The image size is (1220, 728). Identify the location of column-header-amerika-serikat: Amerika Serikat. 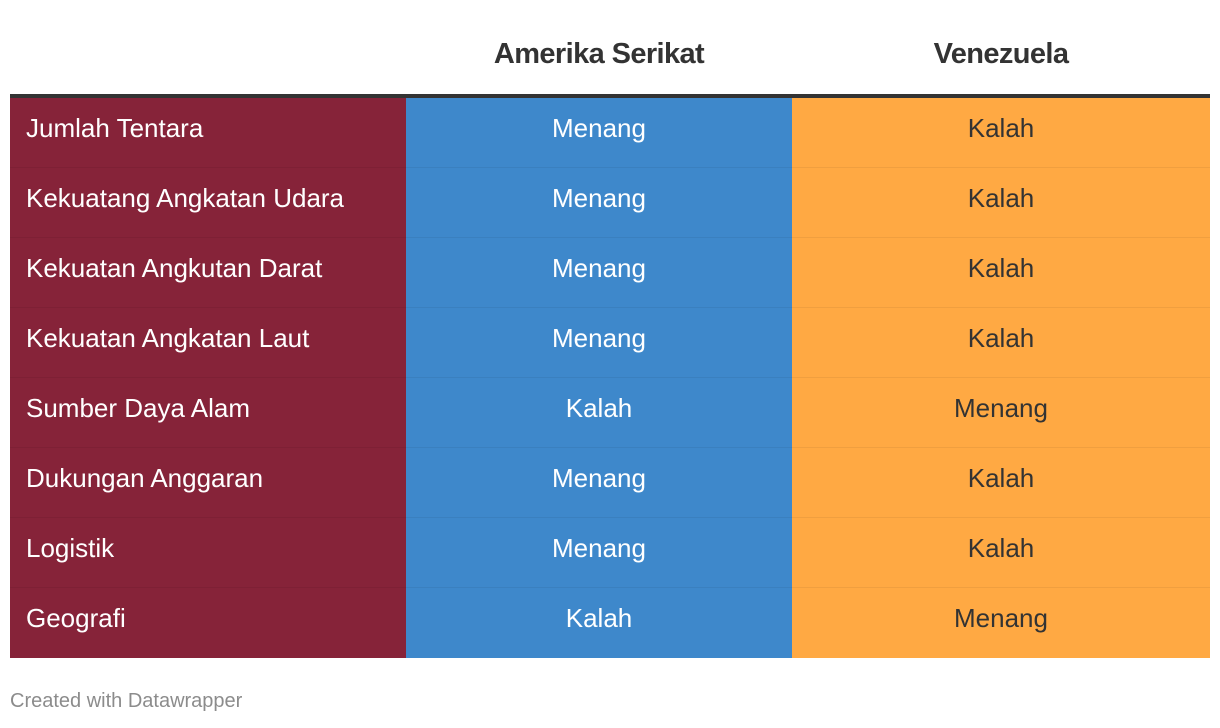
(599, 54).